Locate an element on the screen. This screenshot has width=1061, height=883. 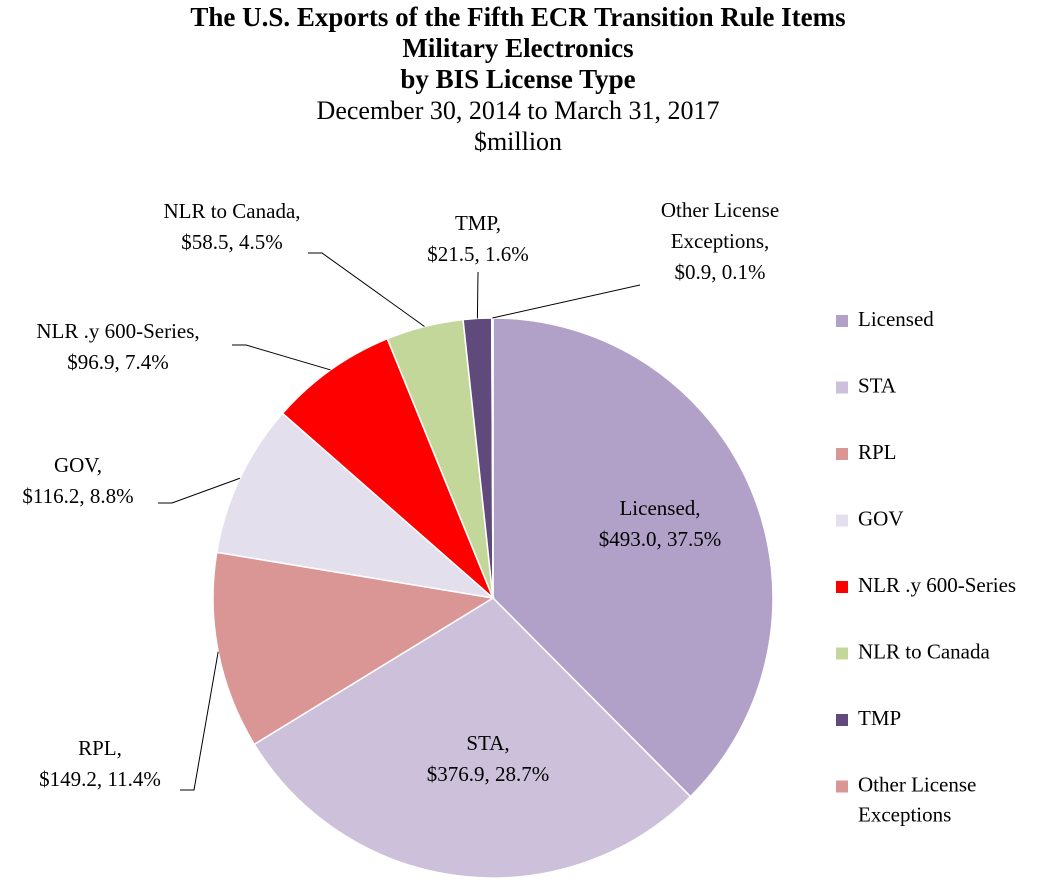
data-label: $58.5, 4.5% is located at coordinates (232, 242).